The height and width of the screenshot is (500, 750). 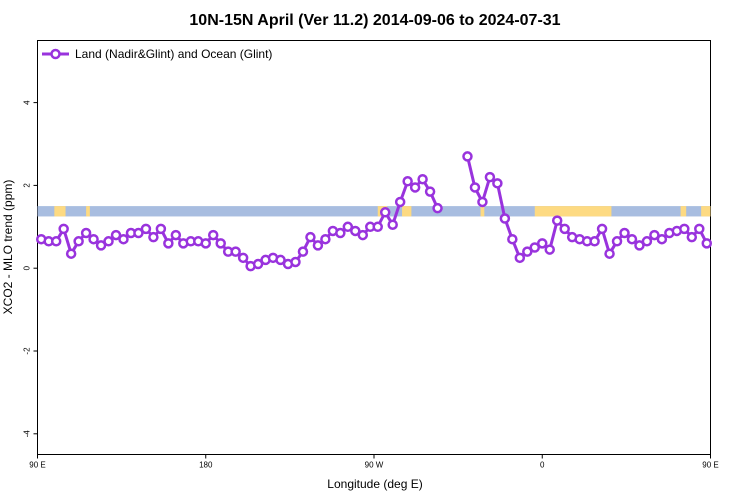 I want to click on ocean-band, so click(x=374, y=211).